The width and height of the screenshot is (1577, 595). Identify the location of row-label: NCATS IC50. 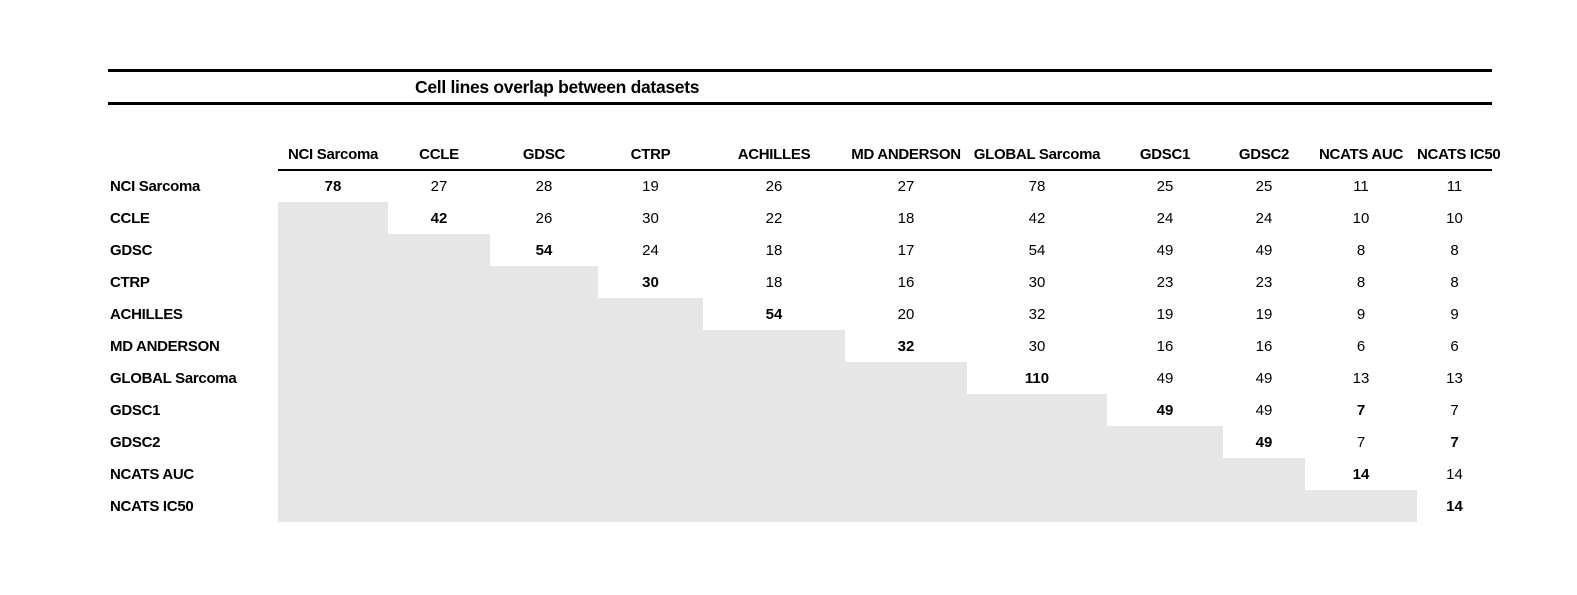
(152, 506).